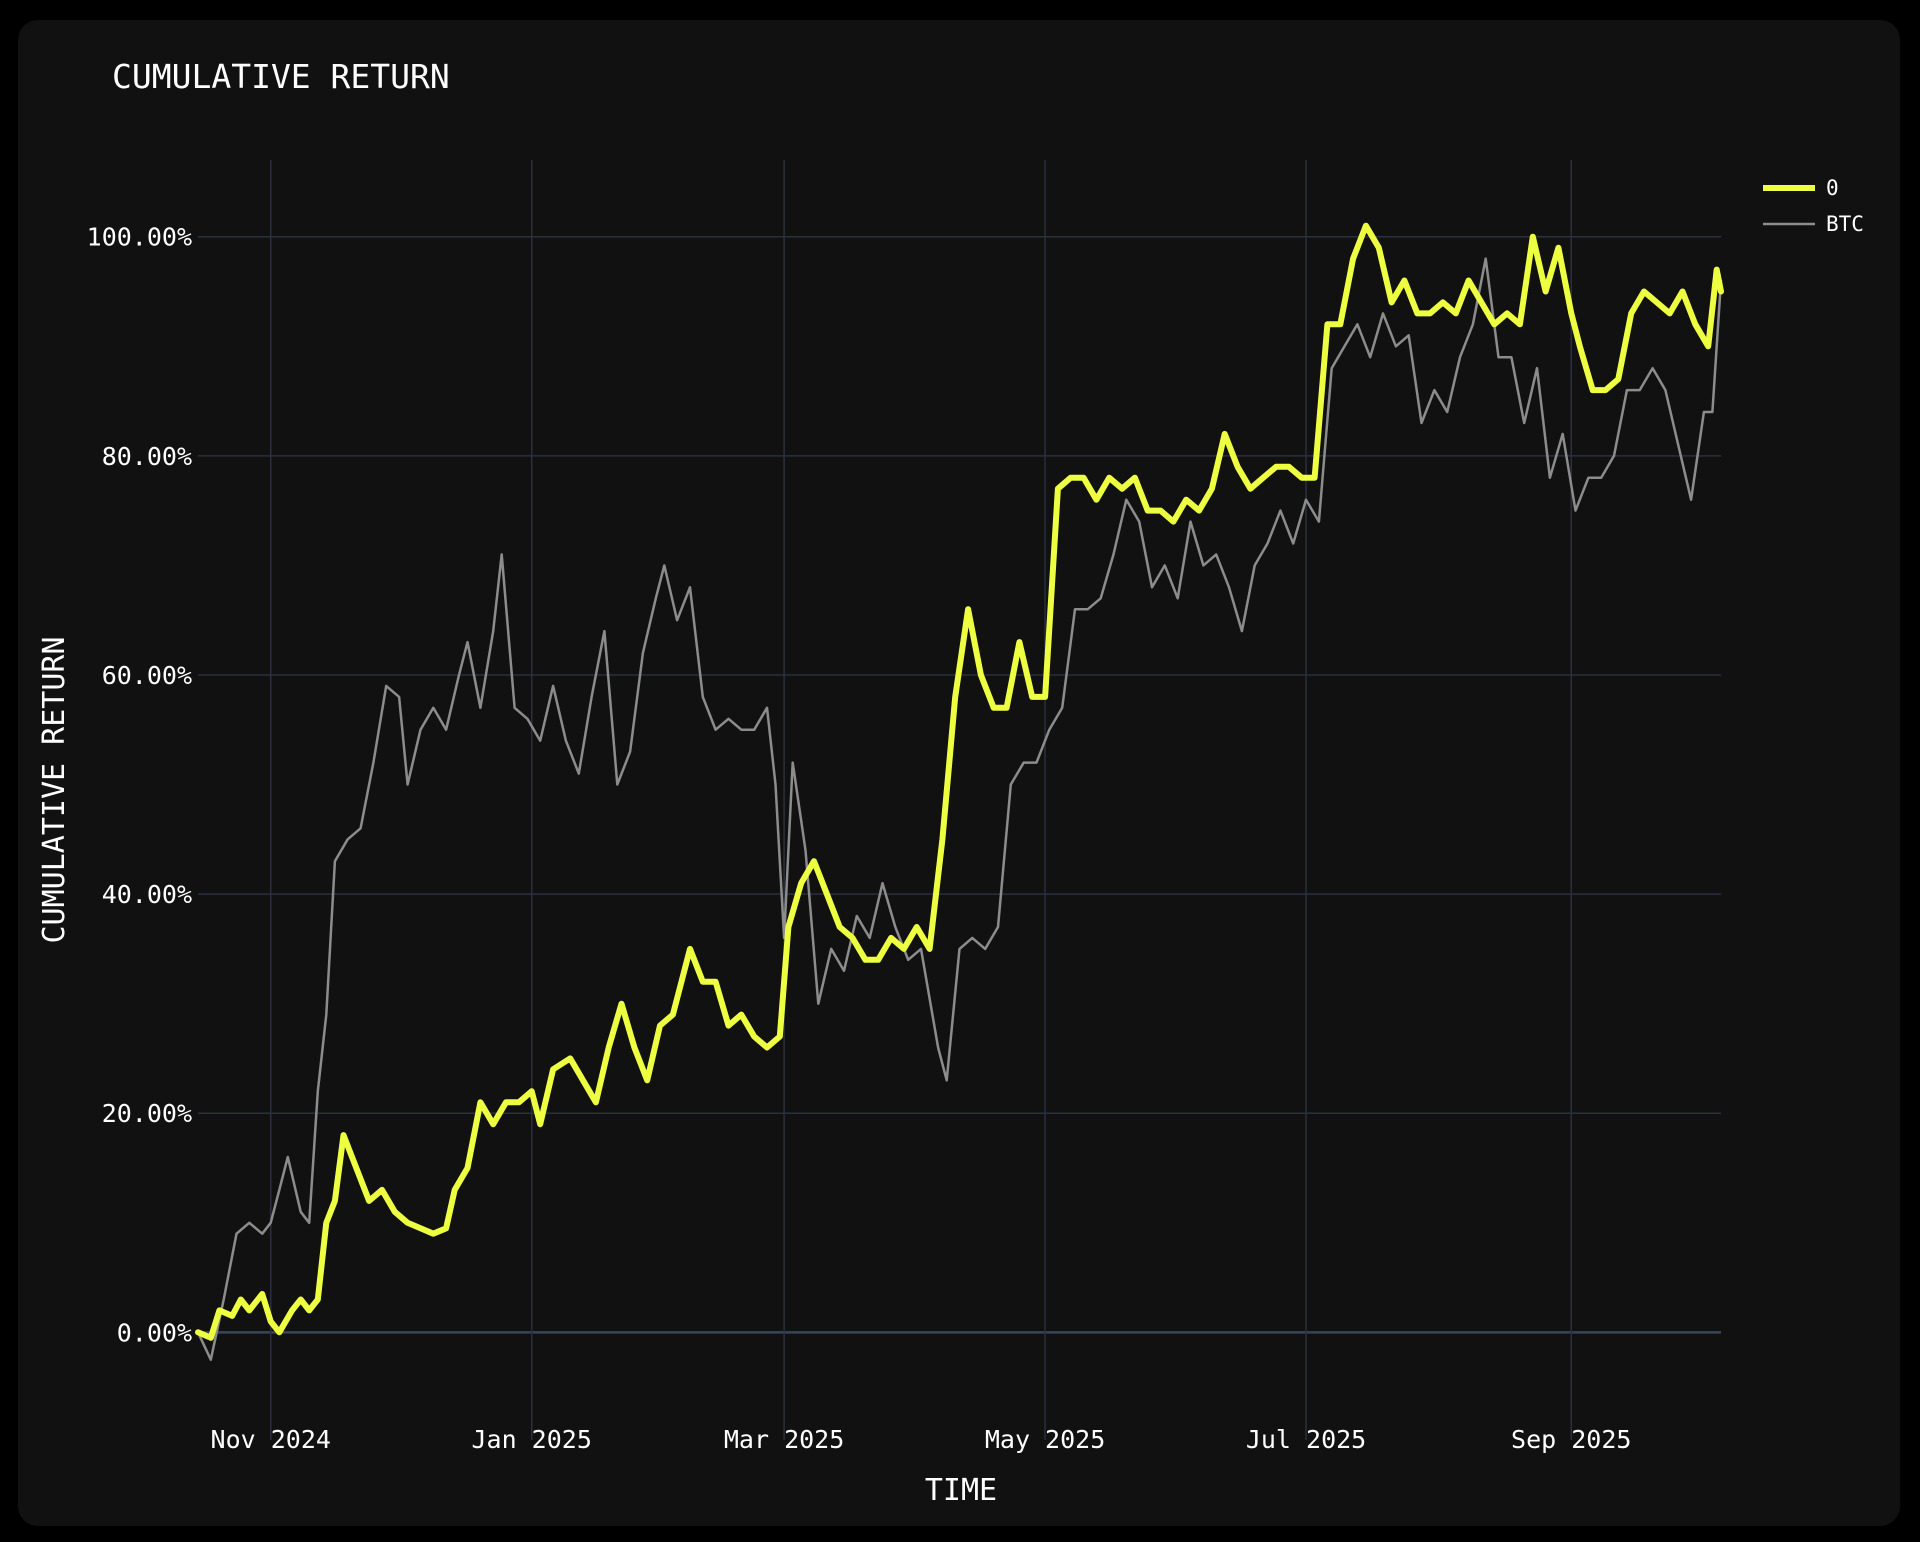  I want to click on legend-label-0: 0, so click(1832, 188).